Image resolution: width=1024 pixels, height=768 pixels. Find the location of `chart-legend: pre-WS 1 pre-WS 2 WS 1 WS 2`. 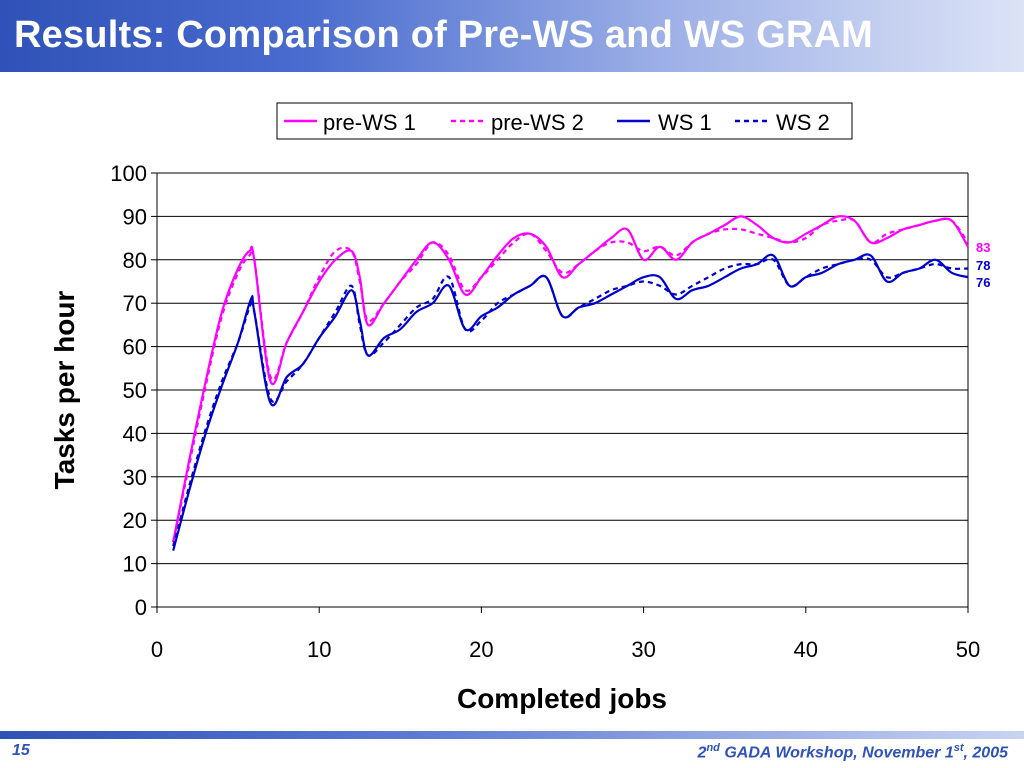

chart-legend: pre-WS 1 pre-WS 2 WS 1 WS 2 is located at coordinates (564, 121).